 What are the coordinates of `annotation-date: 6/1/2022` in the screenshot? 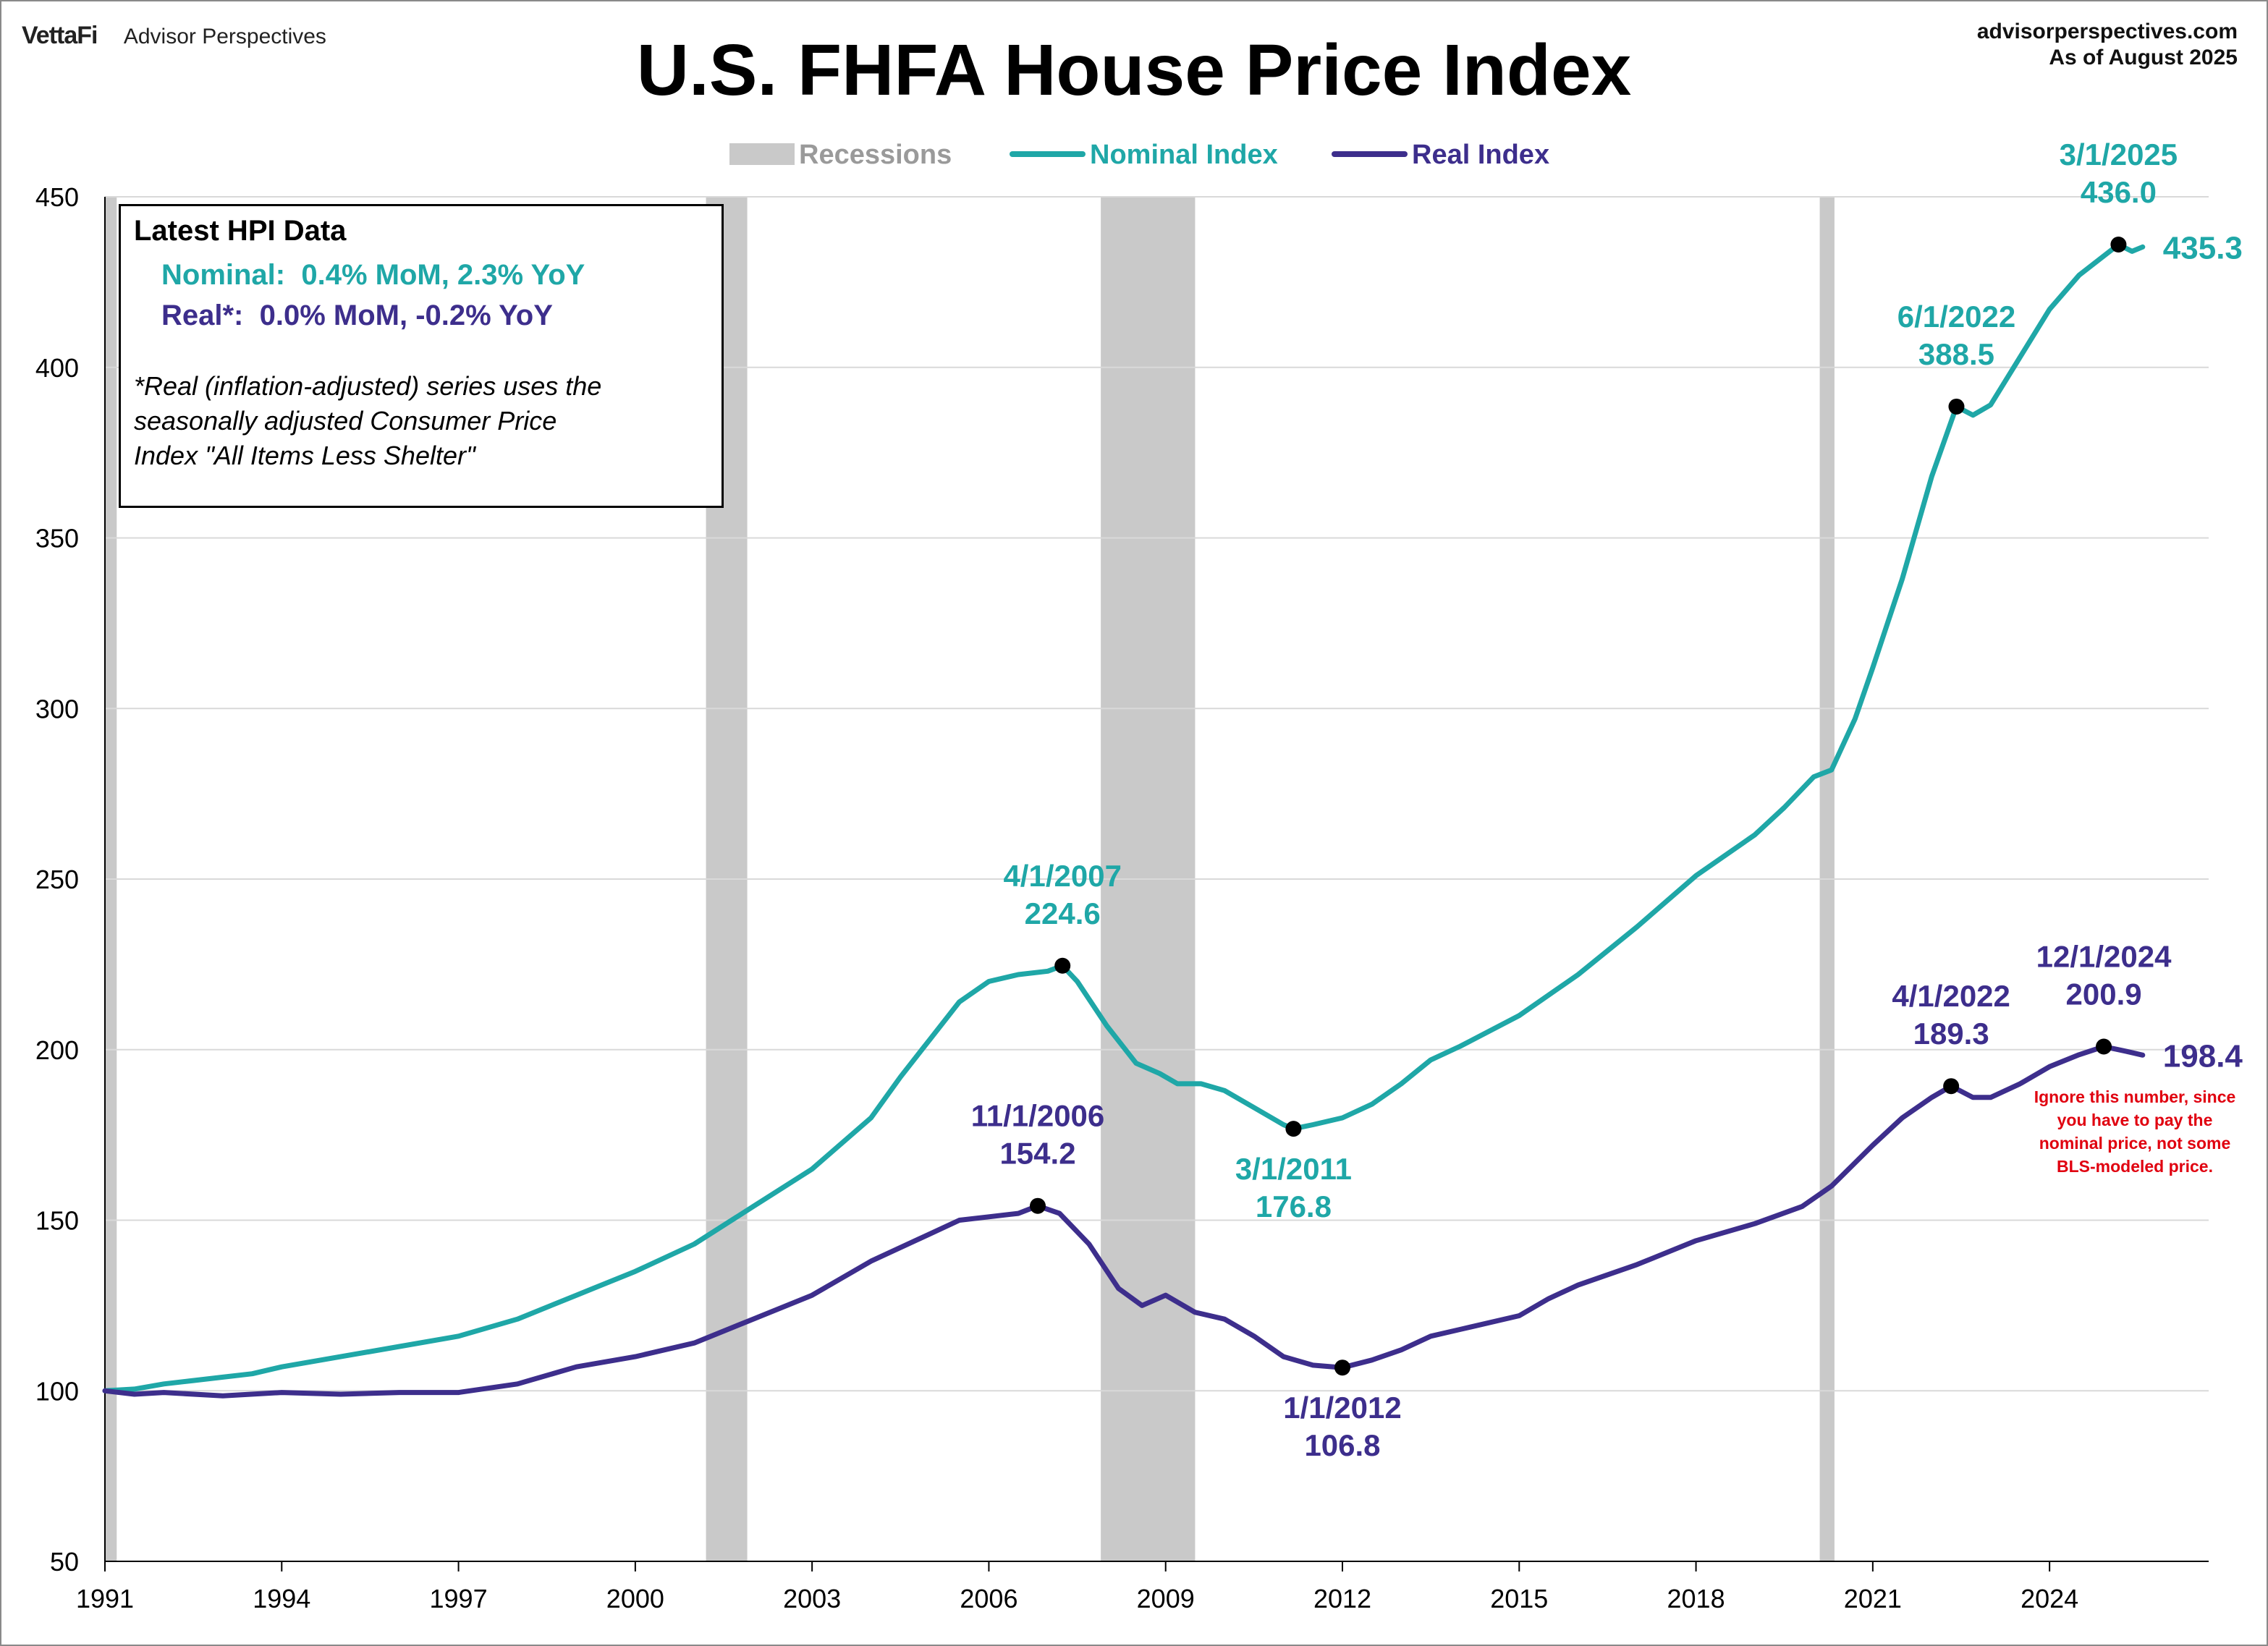 It's located at (1956, 317).